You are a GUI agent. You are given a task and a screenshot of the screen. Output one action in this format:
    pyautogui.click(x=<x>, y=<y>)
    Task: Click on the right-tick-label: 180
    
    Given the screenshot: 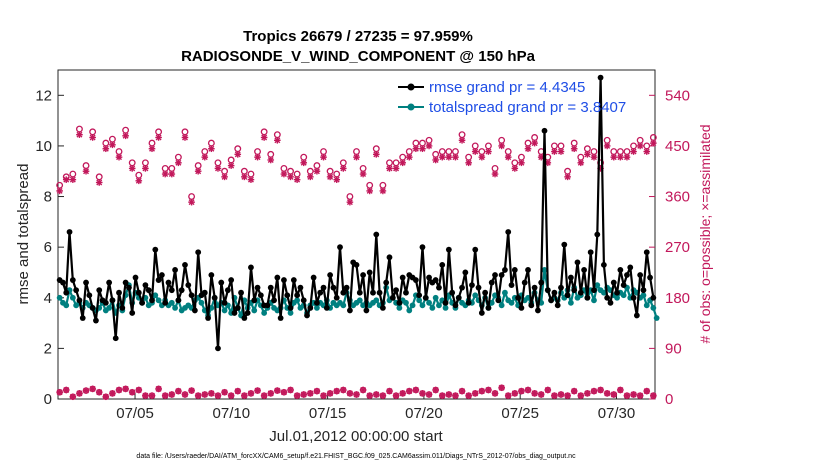 What is the action you would take?
    pyautogui.click(x=677, y=298)
    